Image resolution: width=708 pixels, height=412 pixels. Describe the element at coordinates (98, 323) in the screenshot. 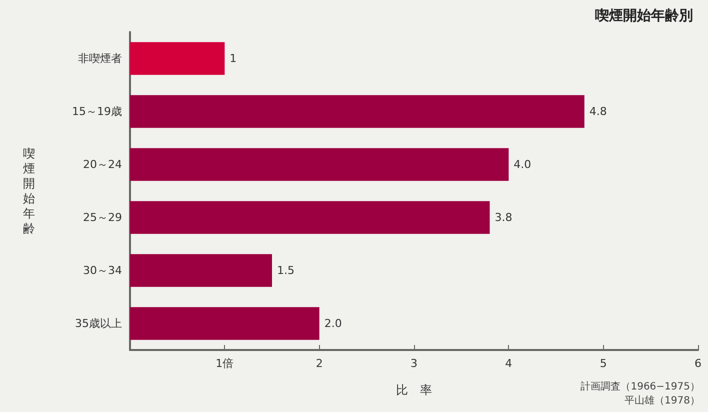

I see `y-tick-label: 35歳以上` at that location.